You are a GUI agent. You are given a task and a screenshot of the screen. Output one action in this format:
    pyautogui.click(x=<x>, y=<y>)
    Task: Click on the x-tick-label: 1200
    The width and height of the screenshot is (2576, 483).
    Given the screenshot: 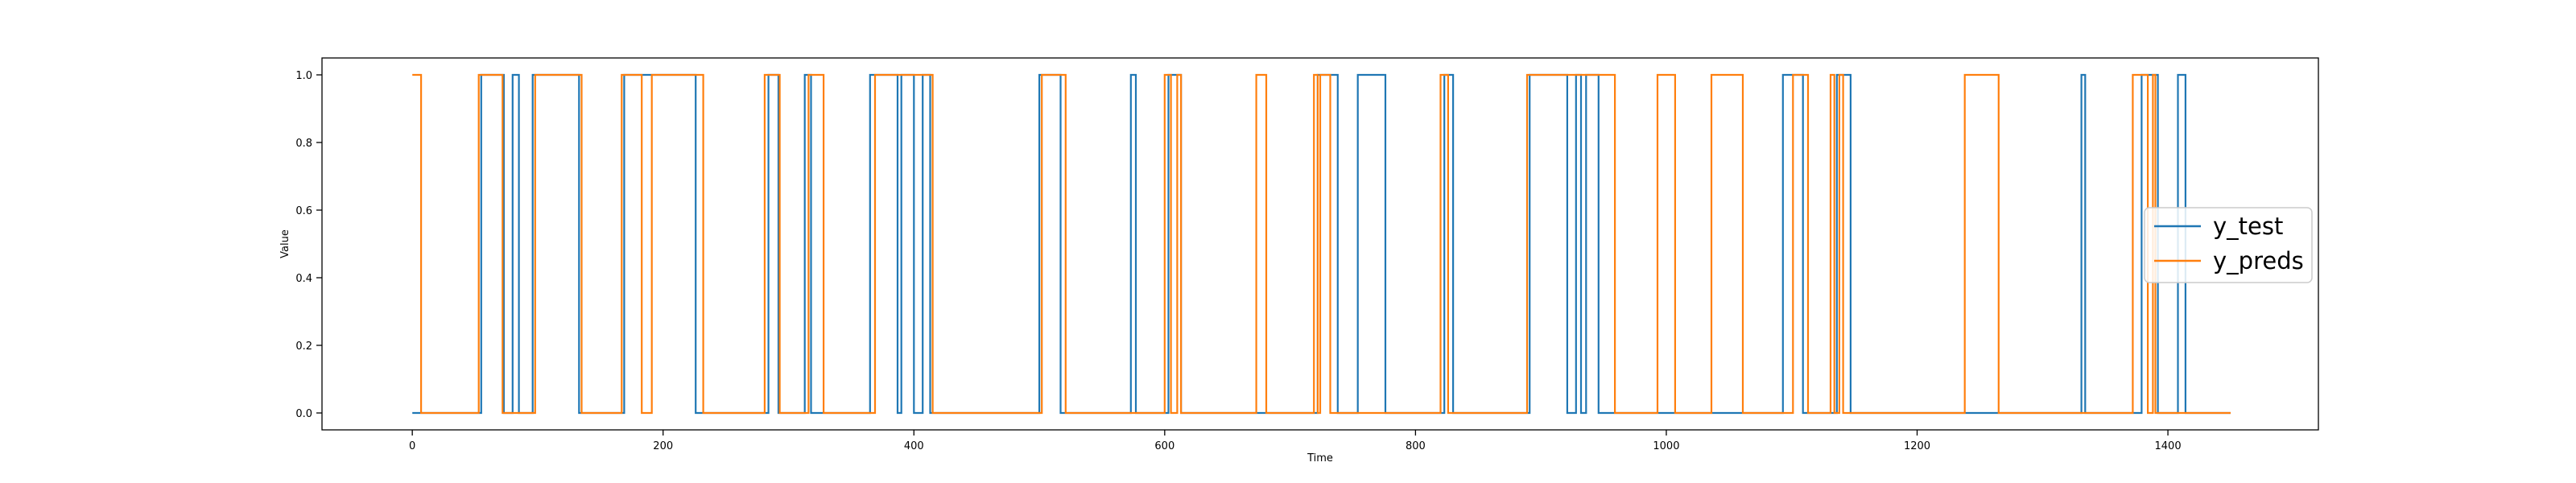 What is the action you would take?
    pyautogui.click(x=1917, y=446)
    